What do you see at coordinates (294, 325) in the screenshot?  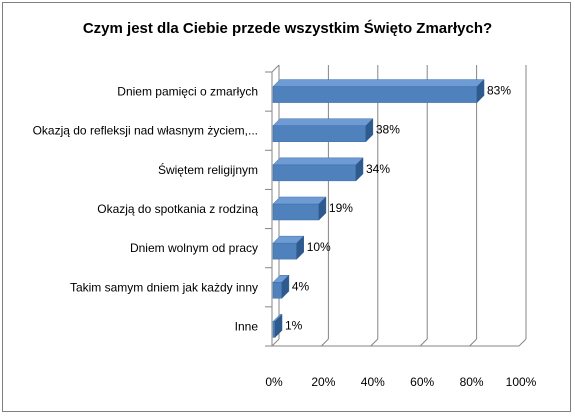 I see `data-label: 1%` at bounding box center [294, 325].